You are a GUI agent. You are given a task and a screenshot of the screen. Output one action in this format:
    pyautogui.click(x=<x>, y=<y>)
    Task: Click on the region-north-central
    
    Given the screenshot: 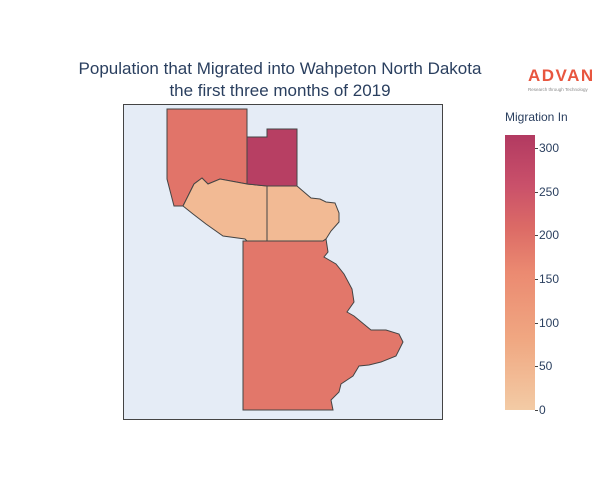 What is the action you would take?
    pyautogui.click(x=272, y=157)
    